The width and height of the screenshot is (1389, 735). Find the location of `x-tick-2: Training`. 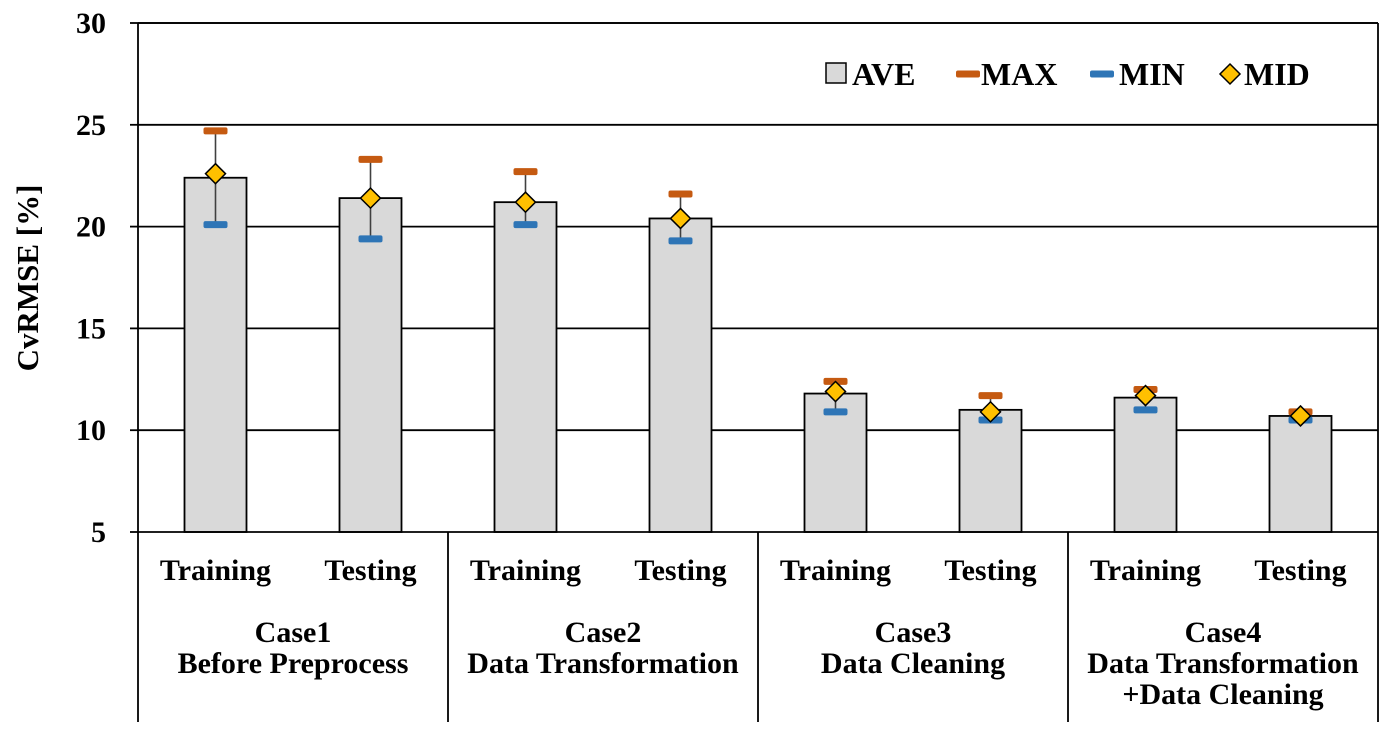

x-tick-2: Training is located at coordinates (525, 570).